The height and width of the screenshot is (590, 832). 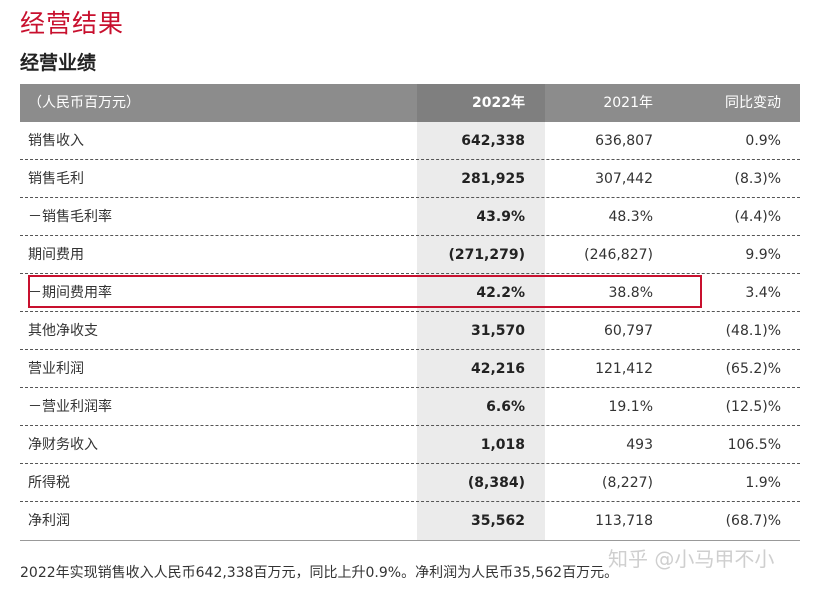 What do you see at coordinates (410, 483) in the screenshot?
I see `table-row: 所得税 (8,384) (8,227) 1.9%` at bounding box center [410, 483].